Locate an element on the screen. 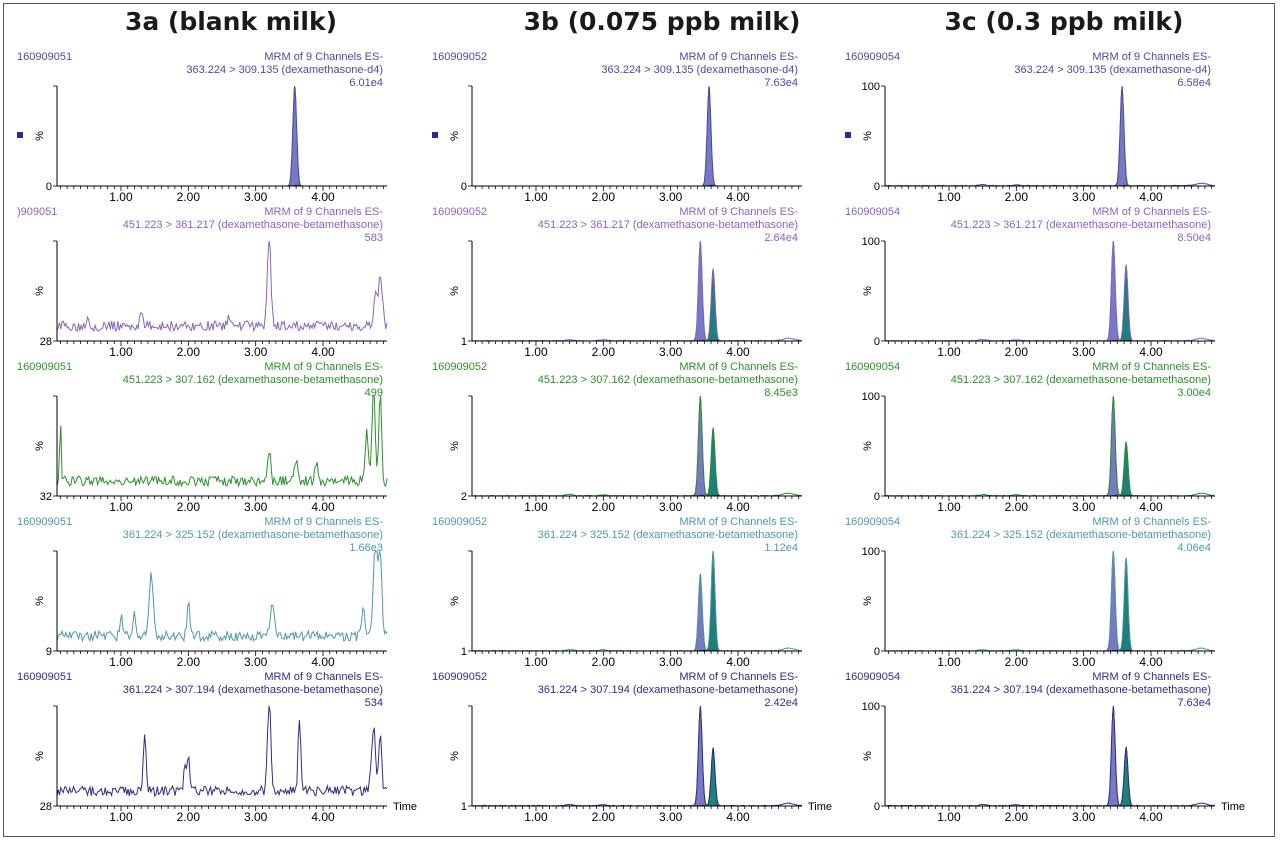 This screenshot has height=842, width=1280. intensity-label: 8.50e4 is located at coordinates (1194, 238).